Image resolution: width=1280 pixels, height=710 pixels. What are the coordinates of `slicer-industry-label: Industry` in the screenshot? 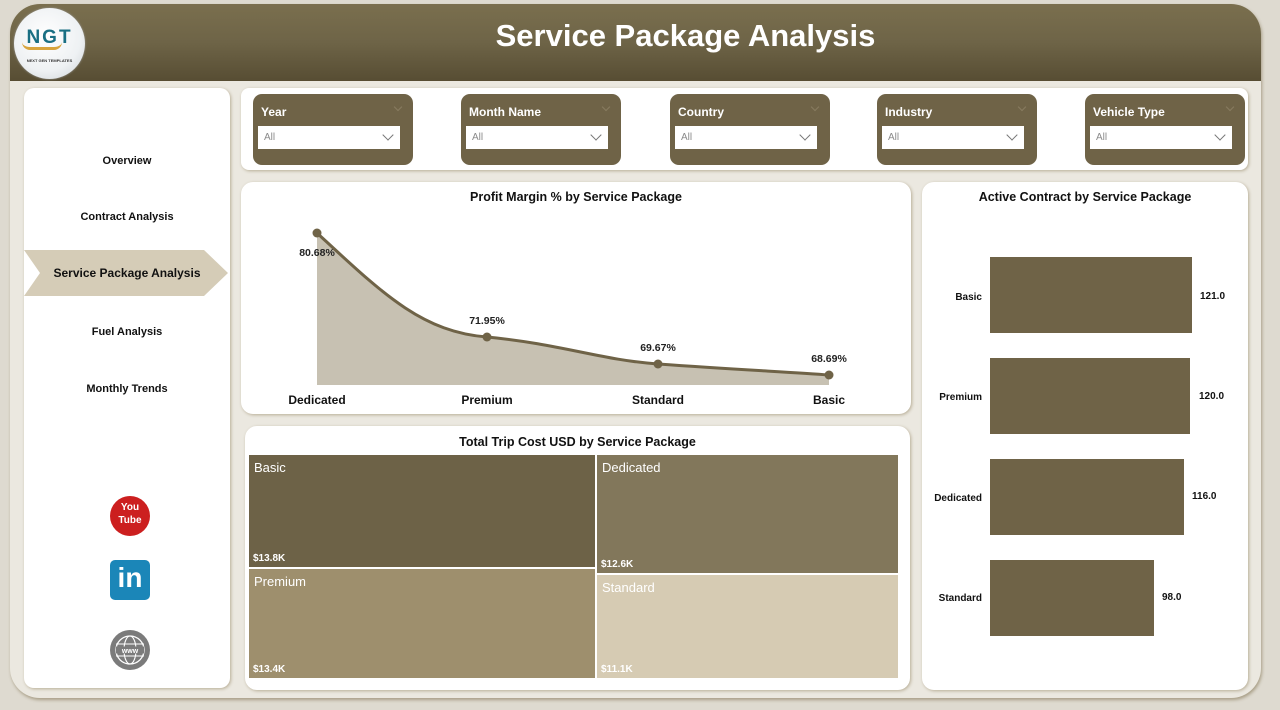 It's located at (909, 112).